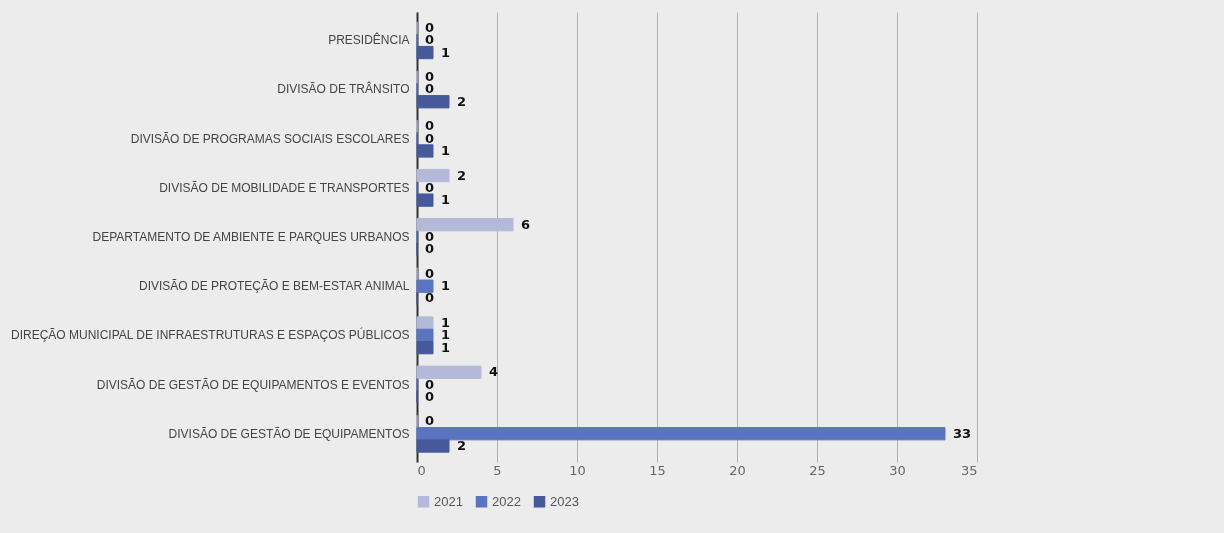 This screenshot has width=1224, height=533. Describe the element at coordinates (962, 433) in the screenshot. I see `data-label: 33` at that location.